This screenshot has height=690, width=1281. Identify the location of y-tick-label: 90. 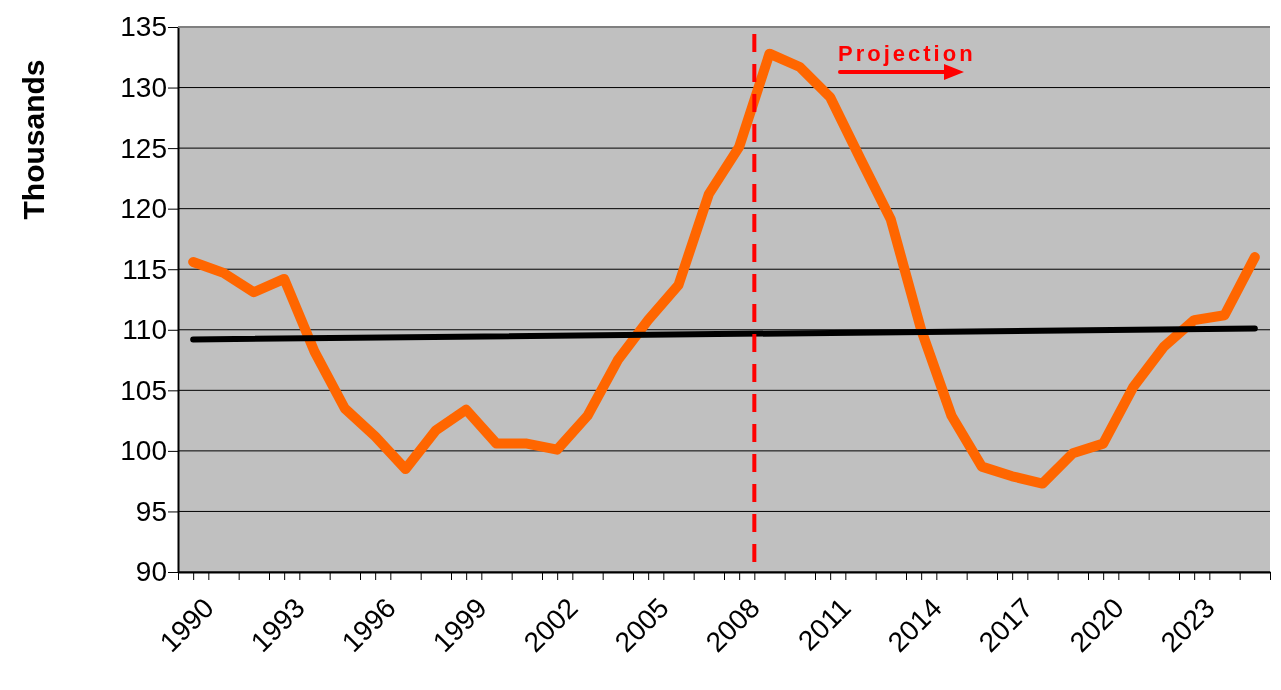
(151, 572).